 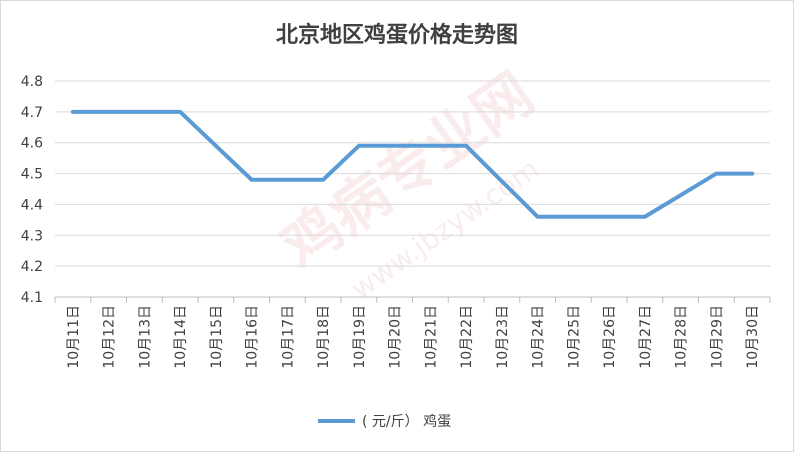 I want to click on chart-title: 北京地区鸡蛋价格走势图, so click(x=397, y=35).